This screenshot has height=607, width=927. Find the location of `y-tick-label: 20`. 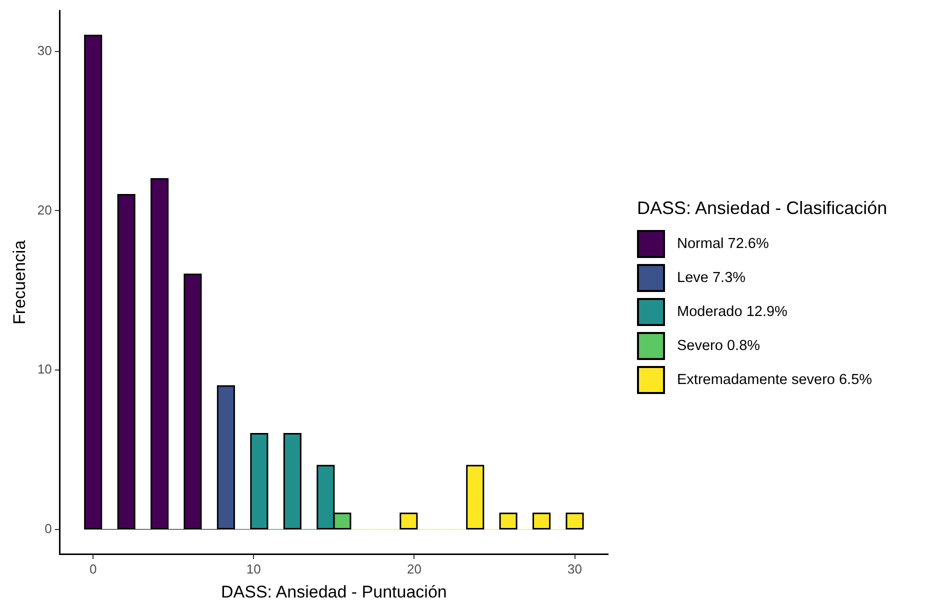

y-tick-label: 20 is located at coordinates (44, 210).